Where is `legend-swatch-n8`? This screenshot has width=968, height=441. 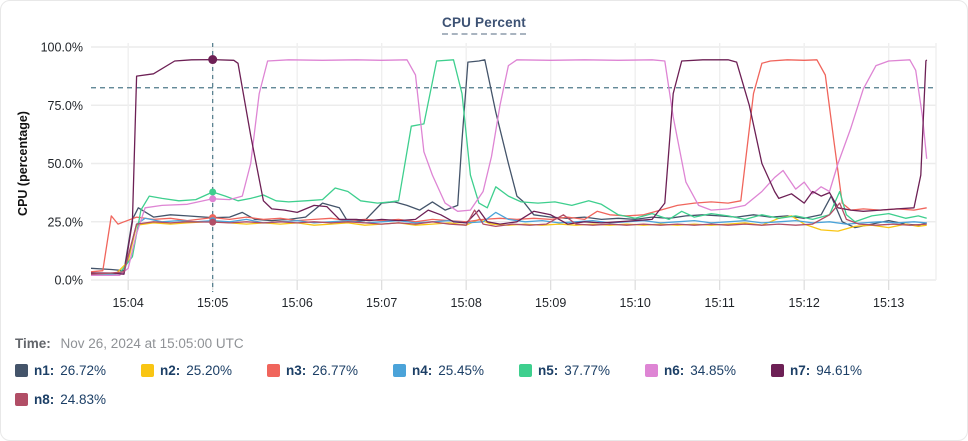 legend-swatch-n8 is located at coordinates (21, 399).